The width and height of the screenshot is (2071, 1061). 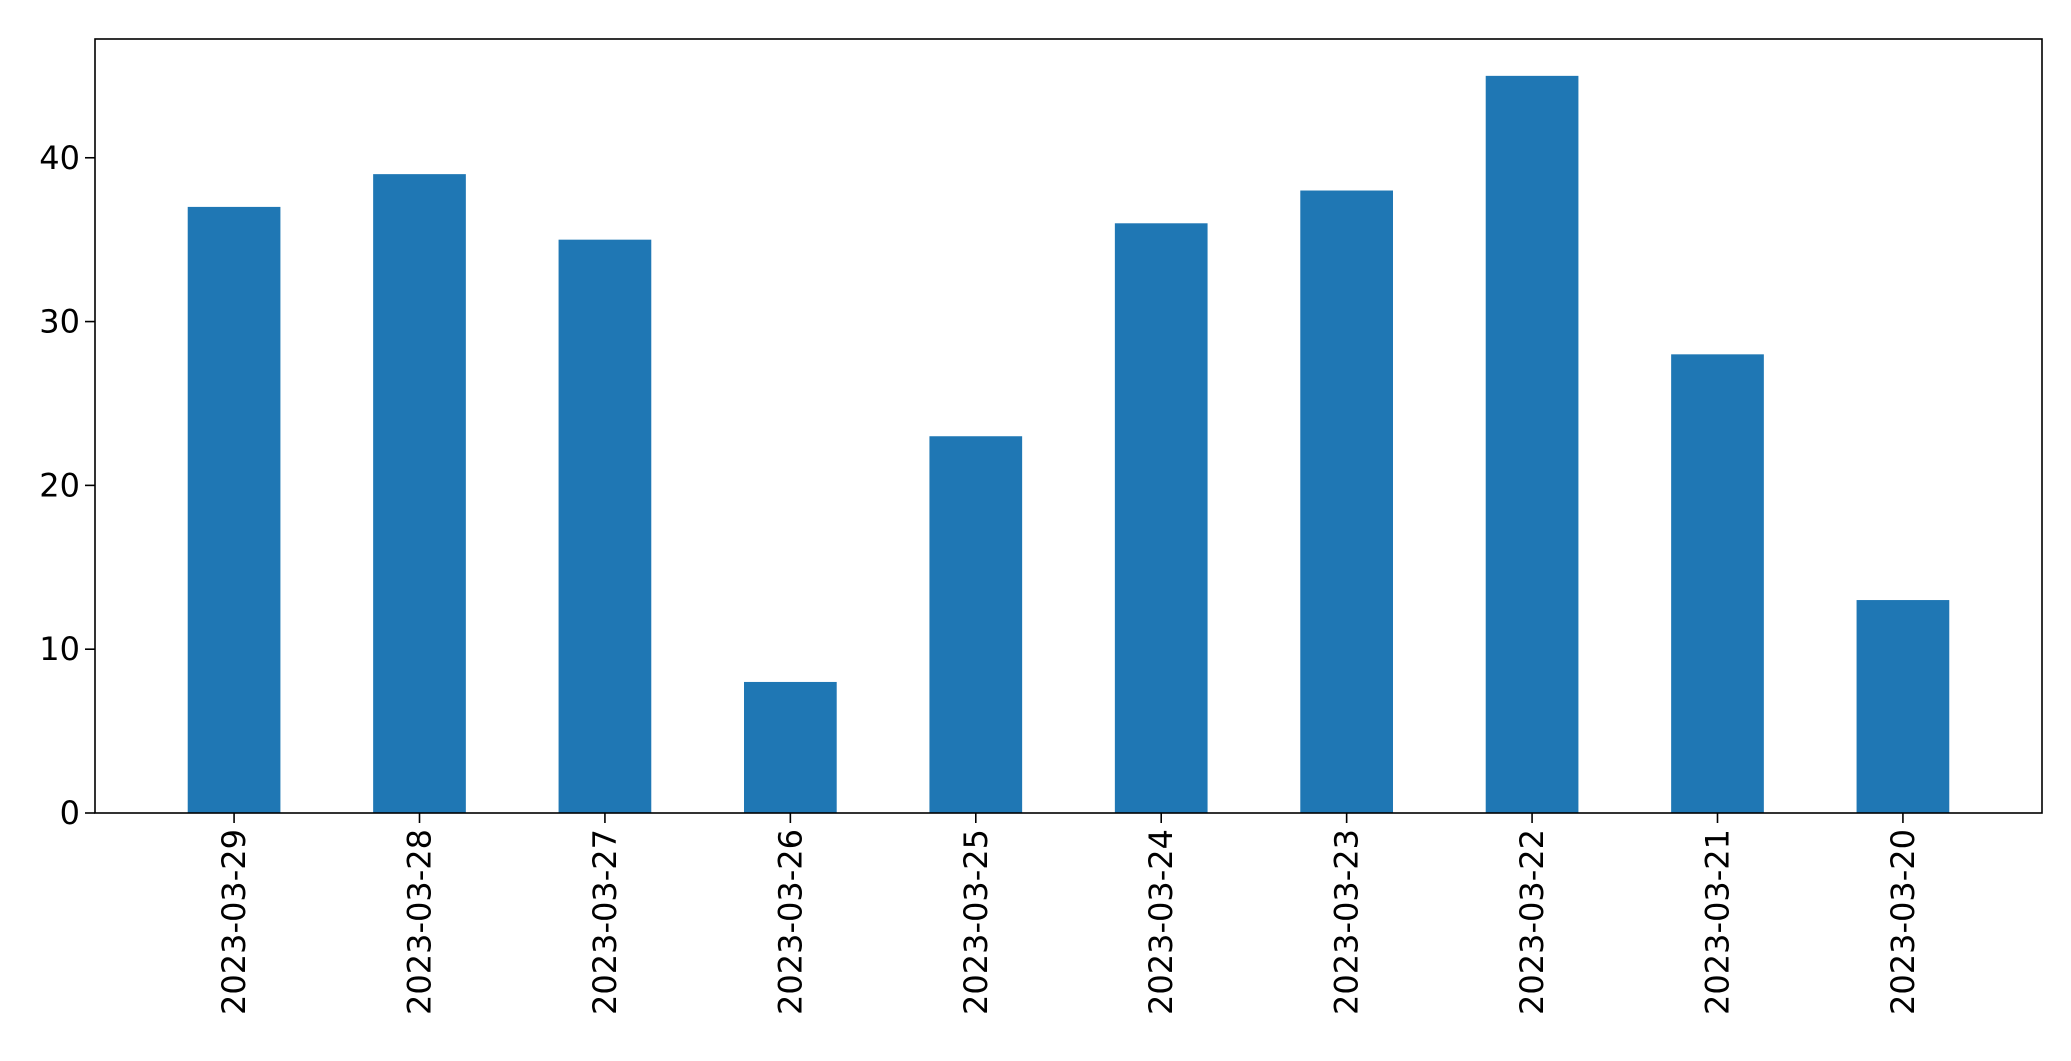 What do you see at coordinates (59, 649) in the screenshot?
I see `y-tick-label: 10` at bounding box center [59, 649].